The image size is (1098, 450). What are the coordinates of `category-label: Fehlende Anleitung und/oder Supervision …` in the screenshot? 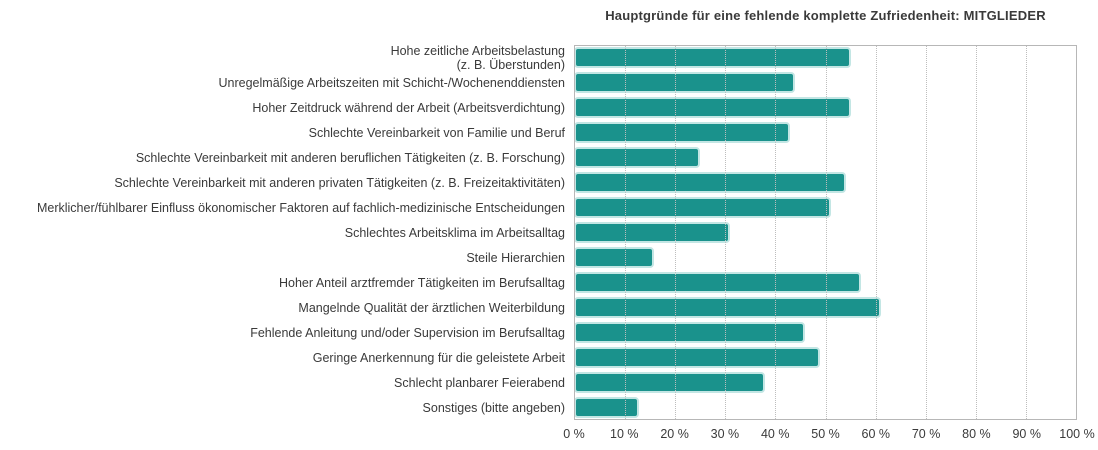 It's located at (407, 332).